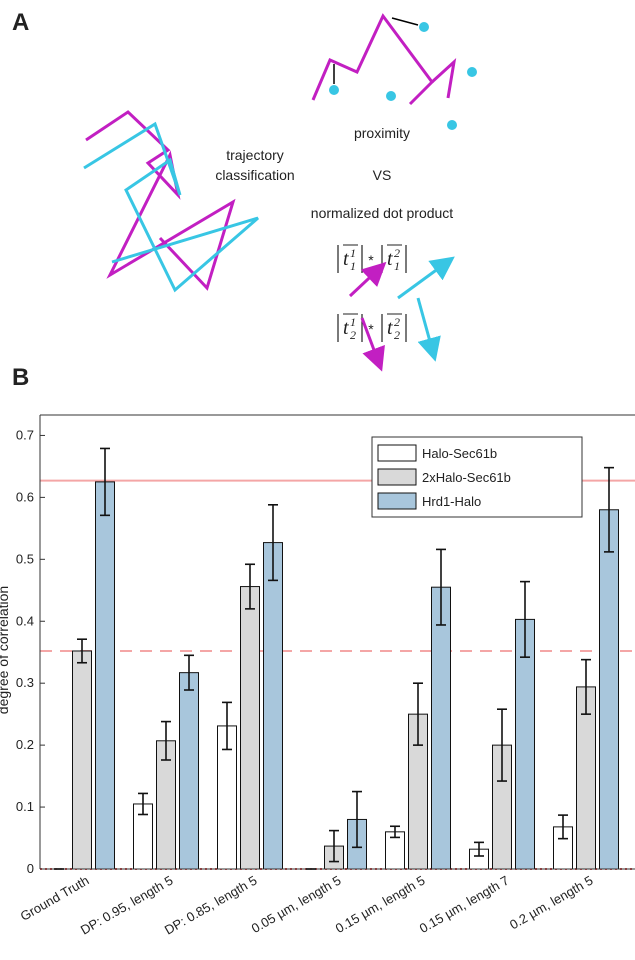 This screenshot has height=960, width=635. What do you see at coordinates (401, 314) in the screenshot?
I see `vectors` at bounding box center [401, 314].